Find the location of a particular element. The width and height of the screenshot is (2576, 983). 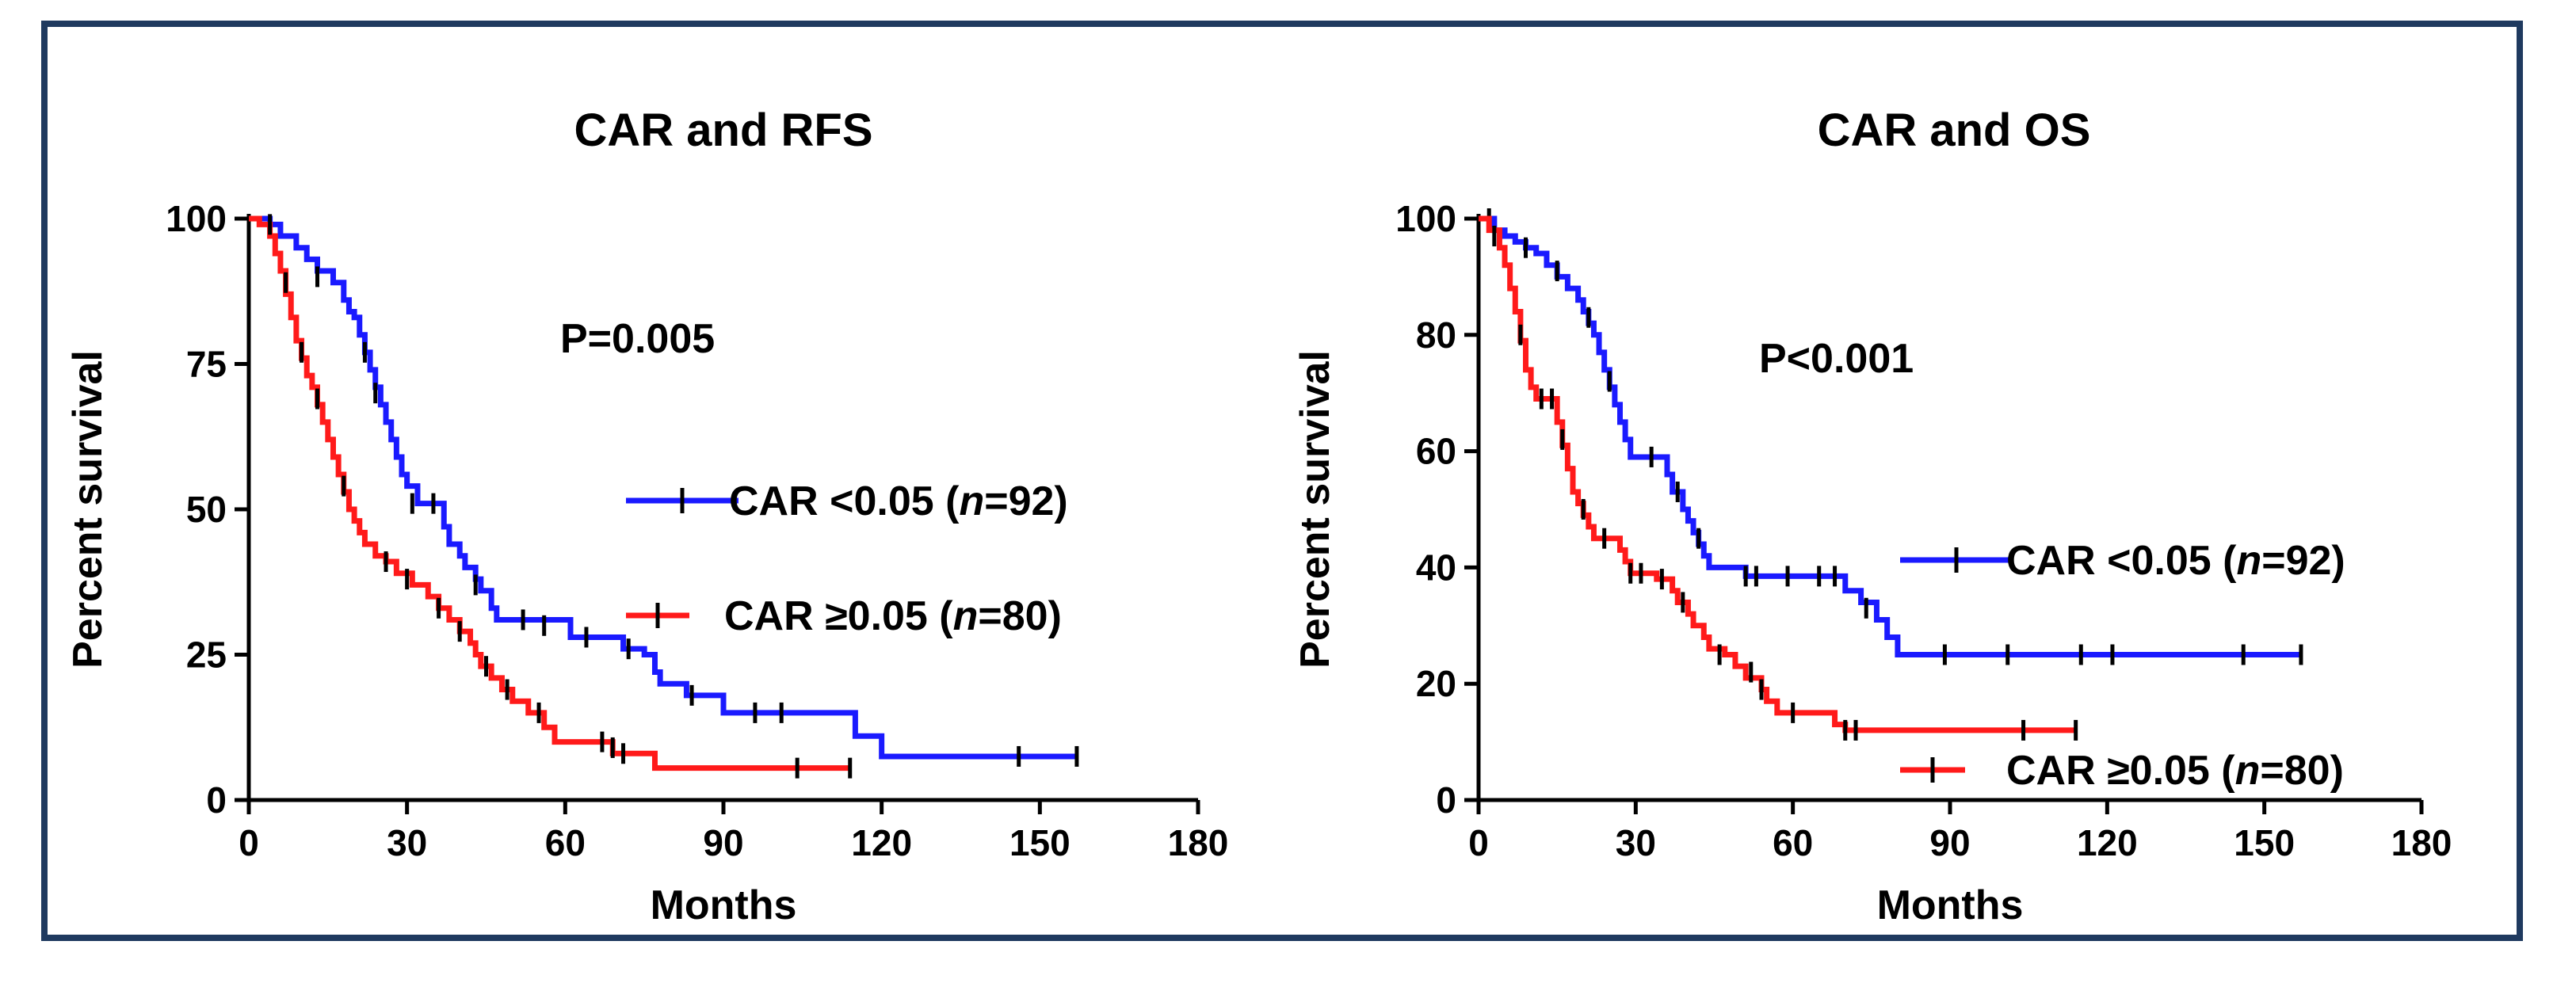

y-tick-label: 50 is located at coordinates (206, 509).